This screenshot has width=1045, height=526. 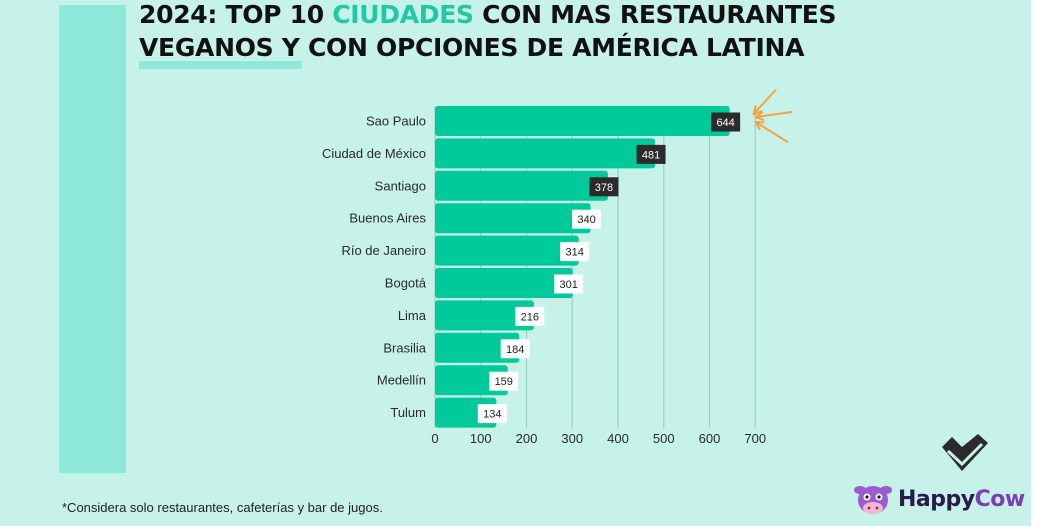 What do you see at coordinates (965, 452) in the screenshot?
I see `checkmark-icon` at bounding box center [965, 452].